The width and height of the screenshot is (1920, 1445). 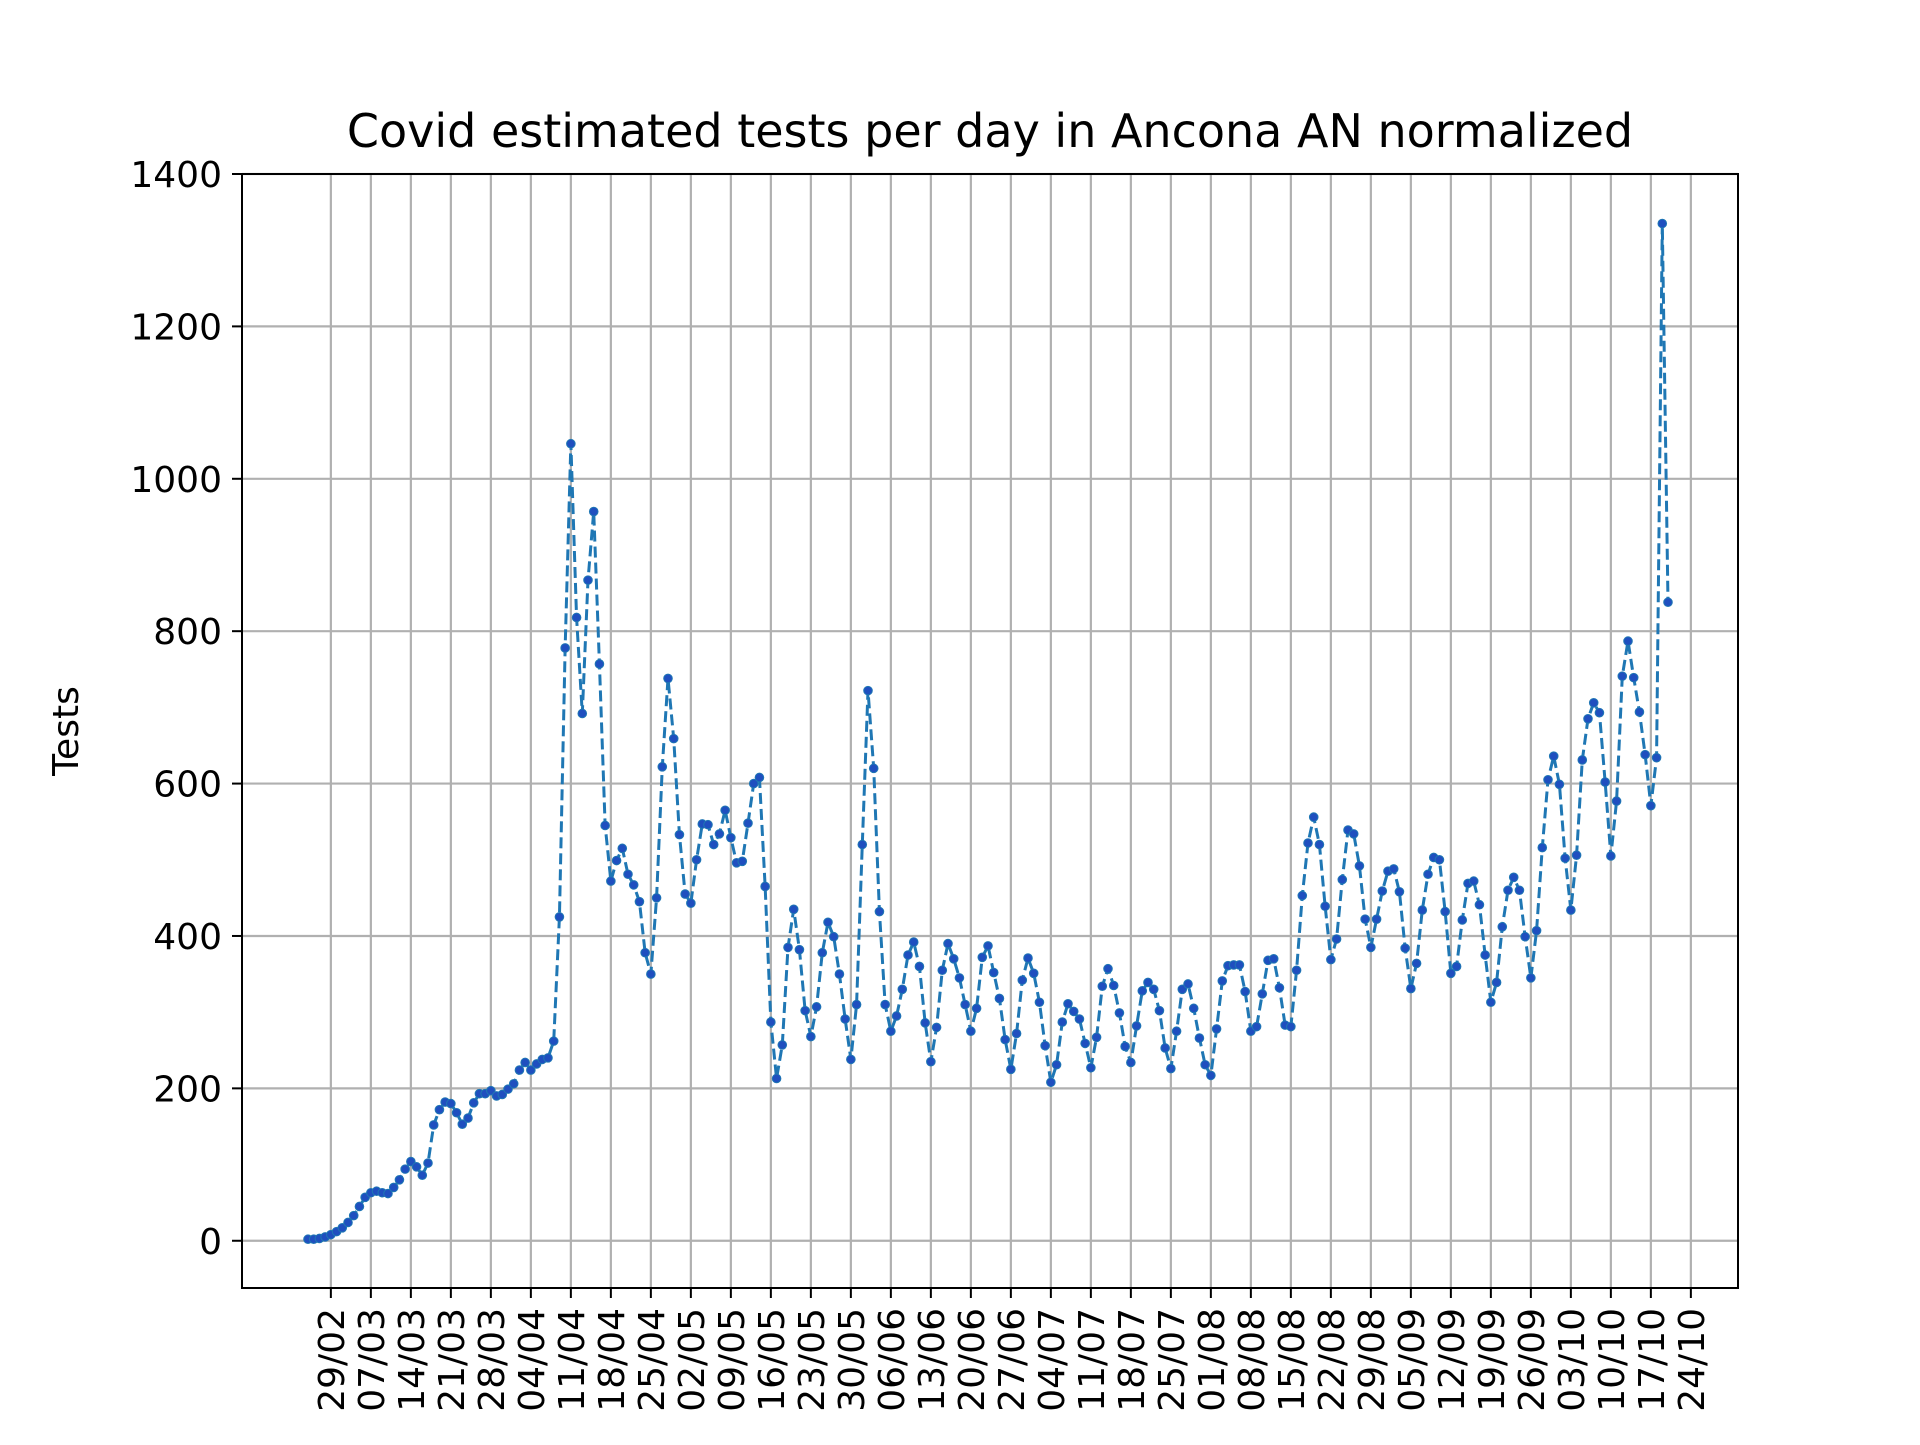 I want to click on x-tick-label: 29/08, so click(x=1372, y=1360).